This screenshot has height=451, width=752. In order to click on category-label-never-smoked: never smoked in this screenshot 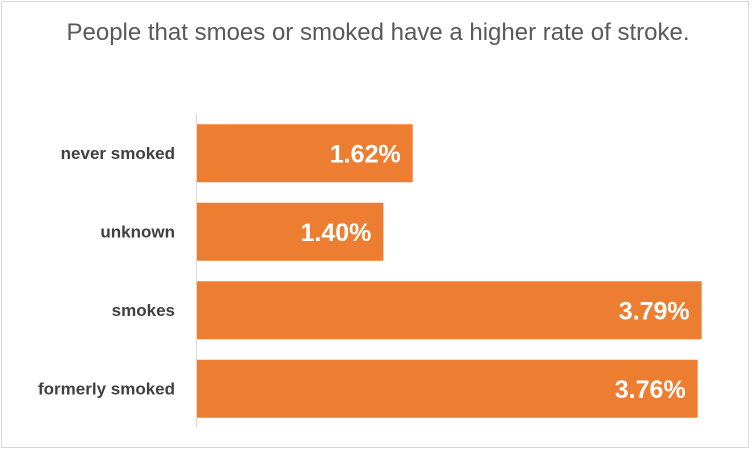, I will do `click(118, 153)`.